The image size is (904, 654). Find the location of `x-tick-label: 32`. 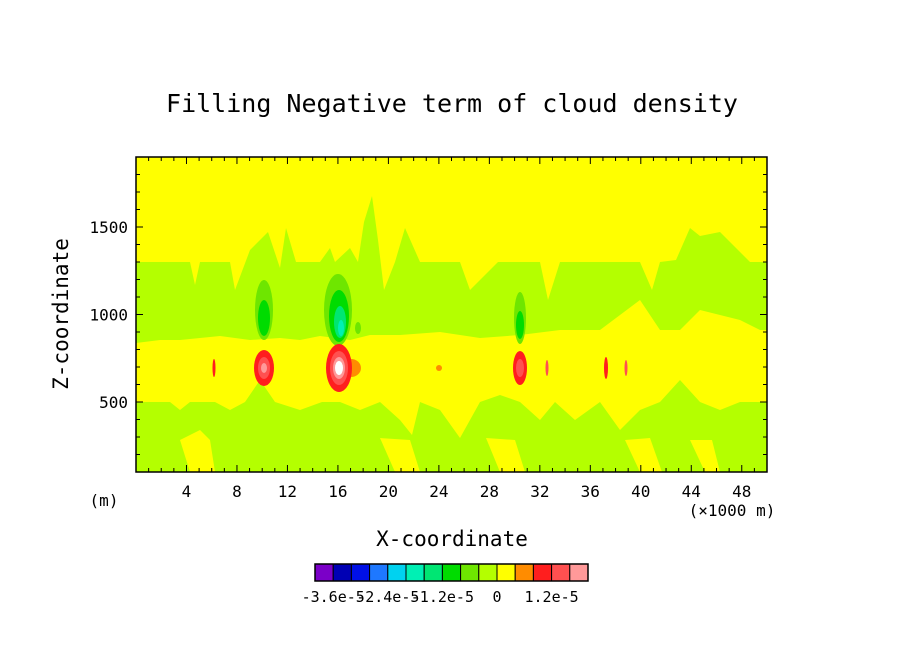

x-tick-label: 32 is located at coordinates (539, 491).